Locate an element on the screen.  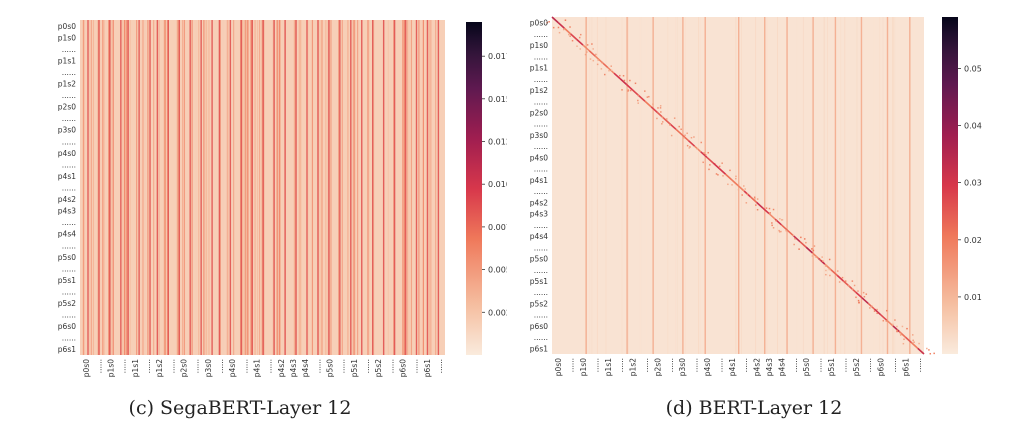
segabert-x-tick-label: p5s2 is located at coordinates (378, 368).